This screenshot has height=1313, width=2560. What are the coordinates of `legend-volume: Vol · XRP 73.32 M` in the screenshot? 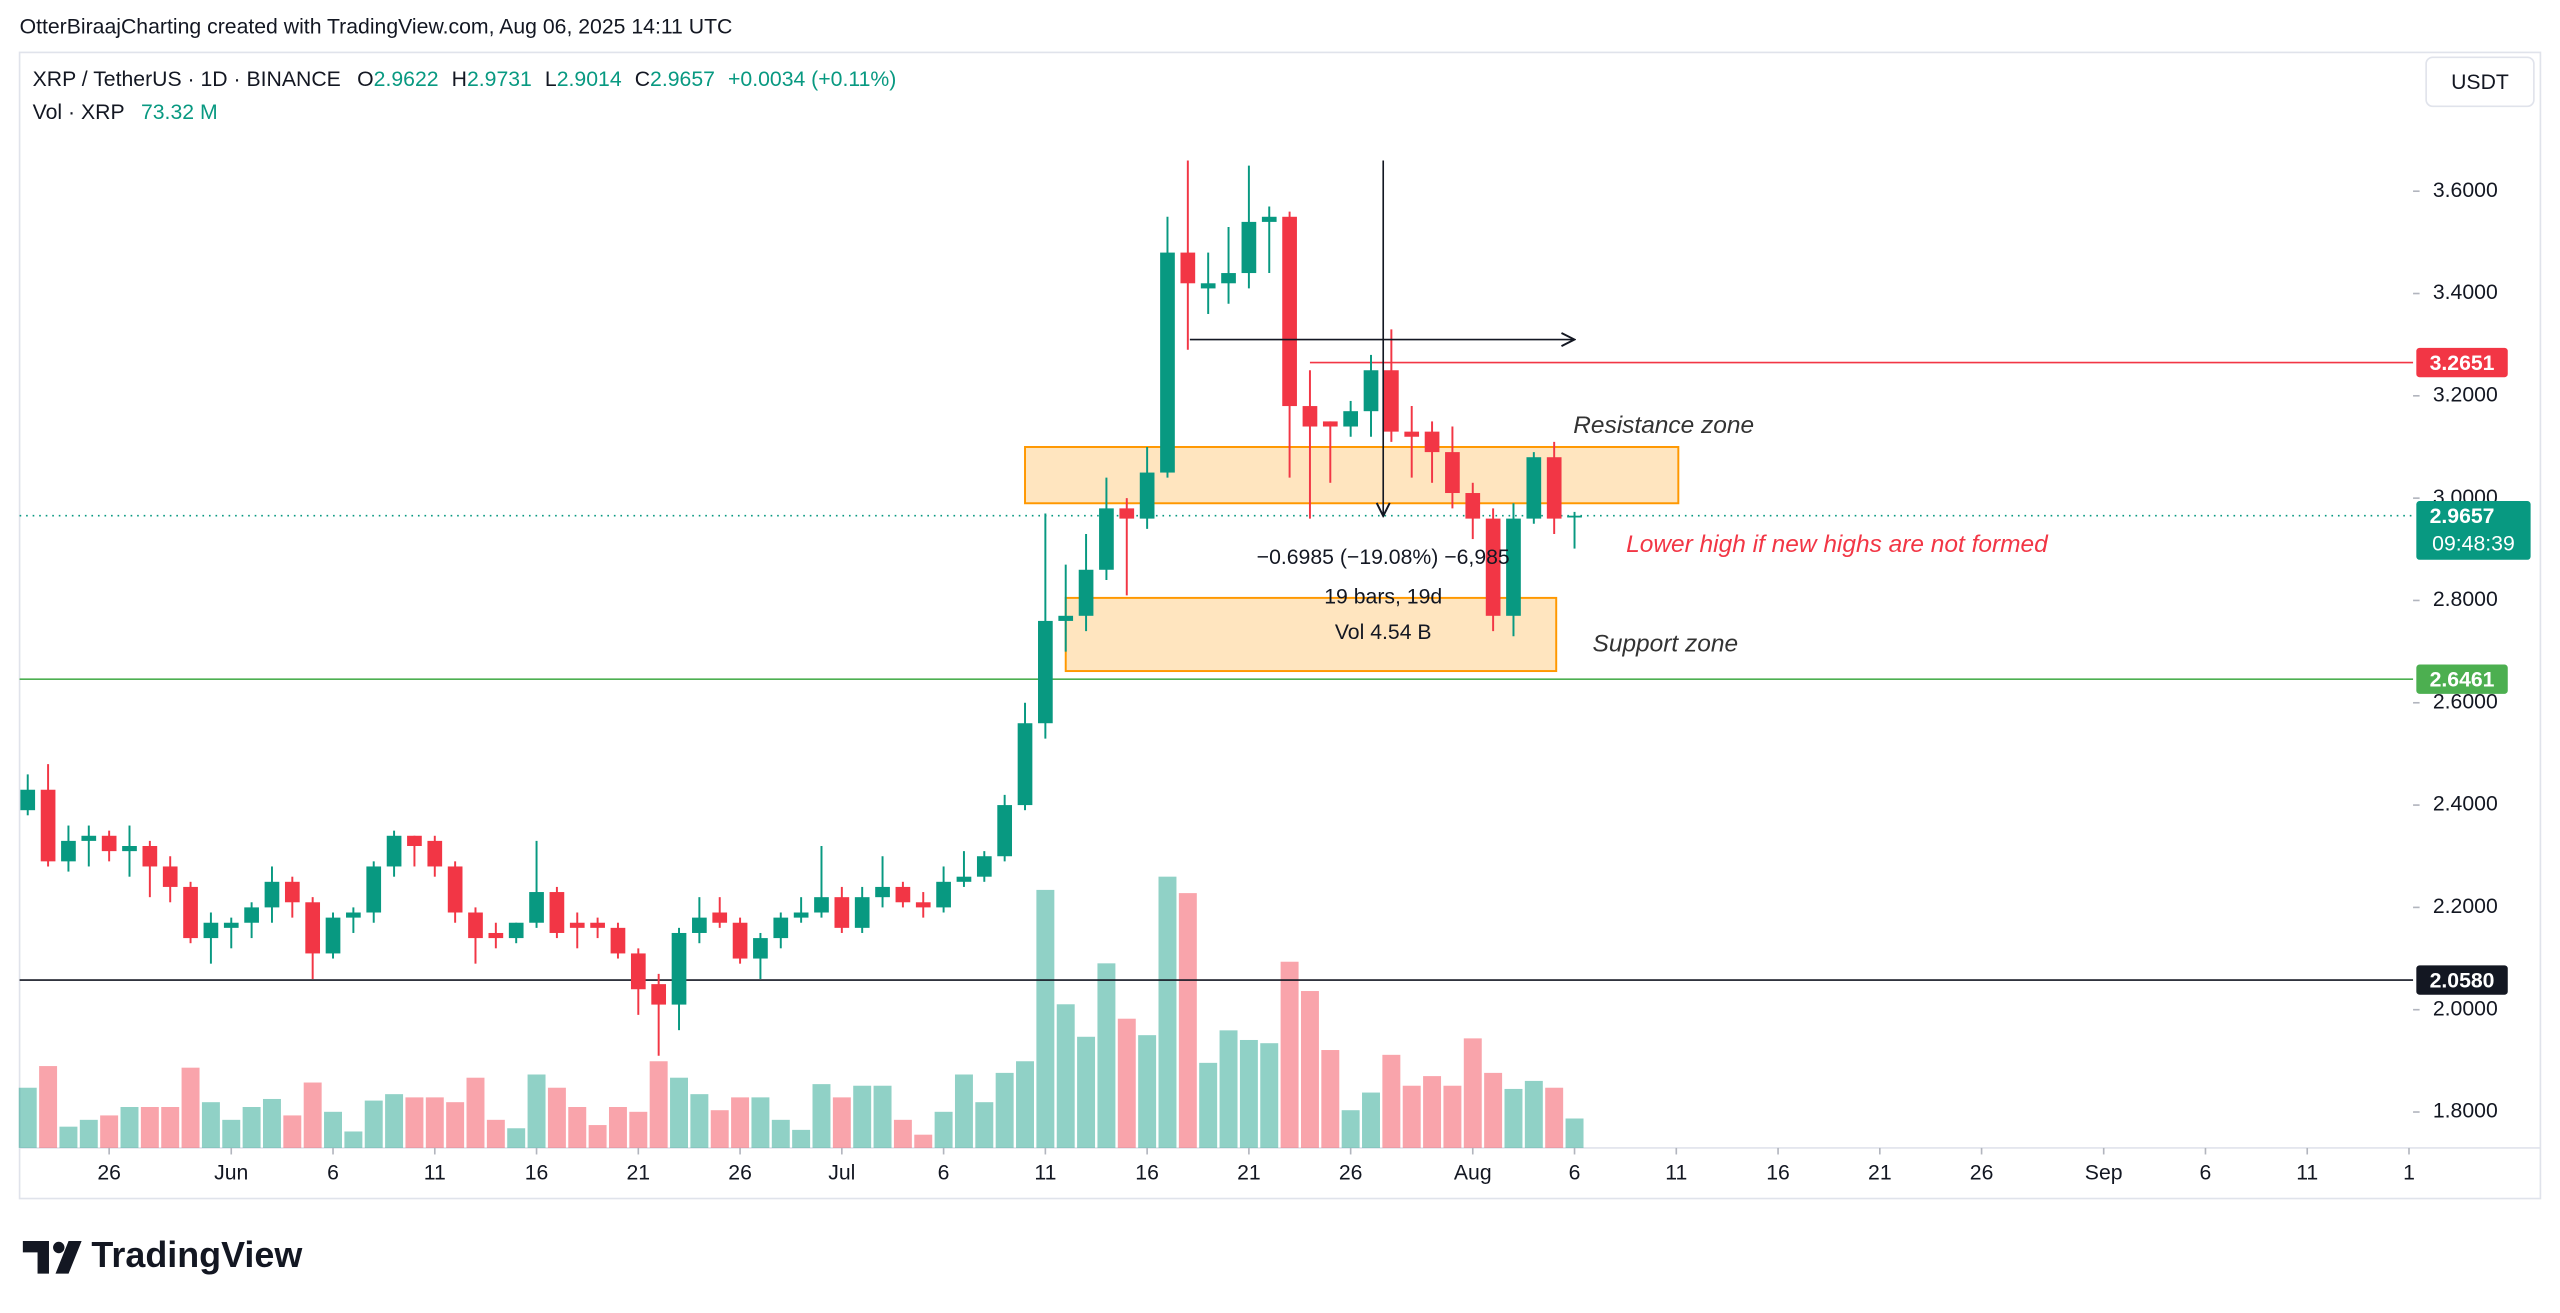 It's located at (125, 111).